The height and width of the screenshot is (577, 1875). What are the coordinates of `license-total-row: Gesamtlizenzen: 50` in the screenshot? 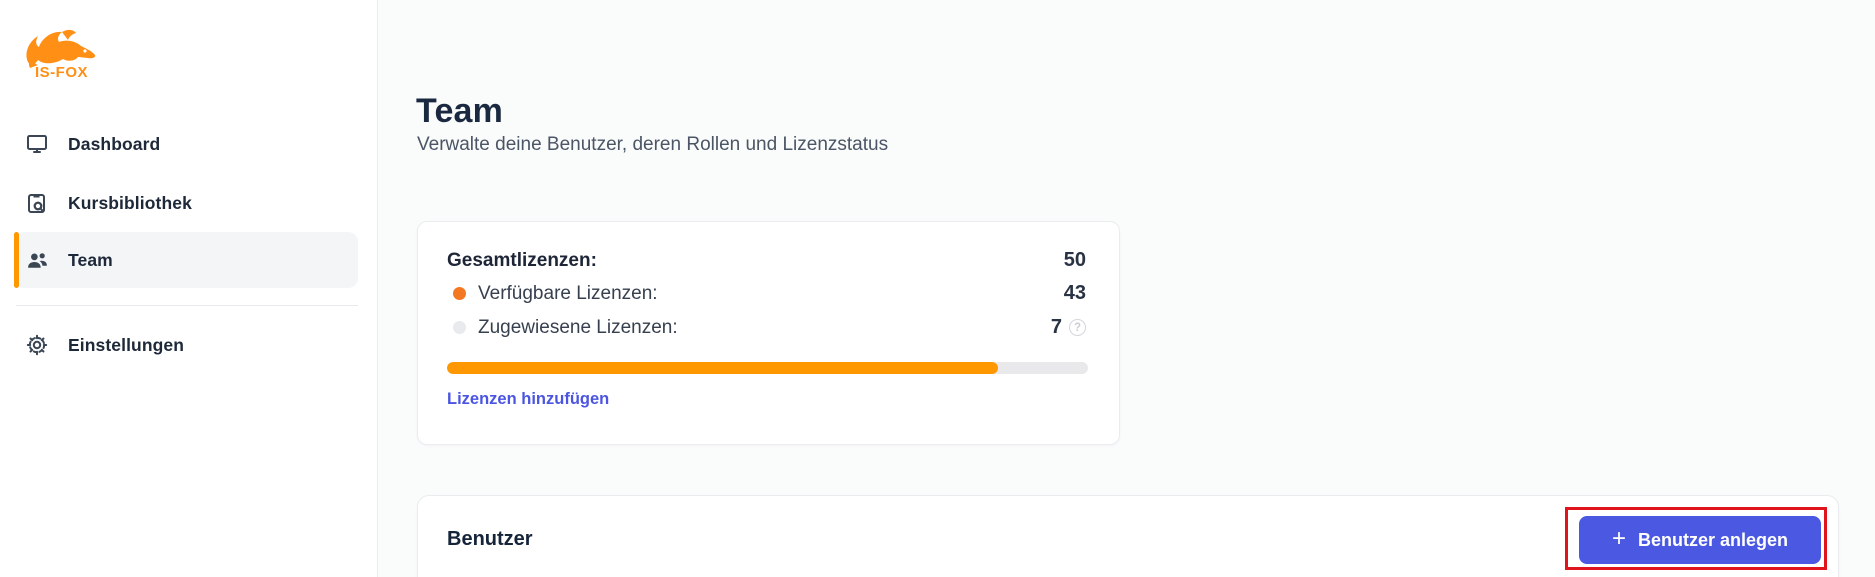 It's located at (766, 260).